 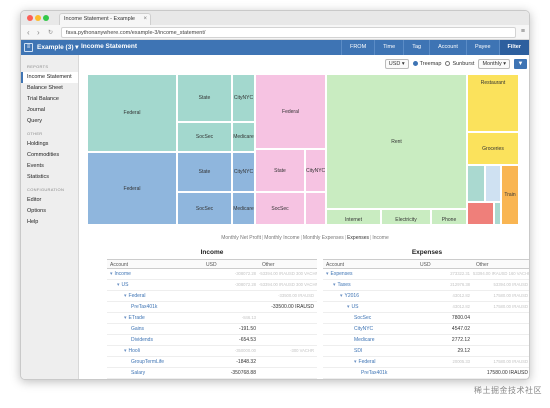 I want to click on minimize-window-button, so click(x=38, y=18).